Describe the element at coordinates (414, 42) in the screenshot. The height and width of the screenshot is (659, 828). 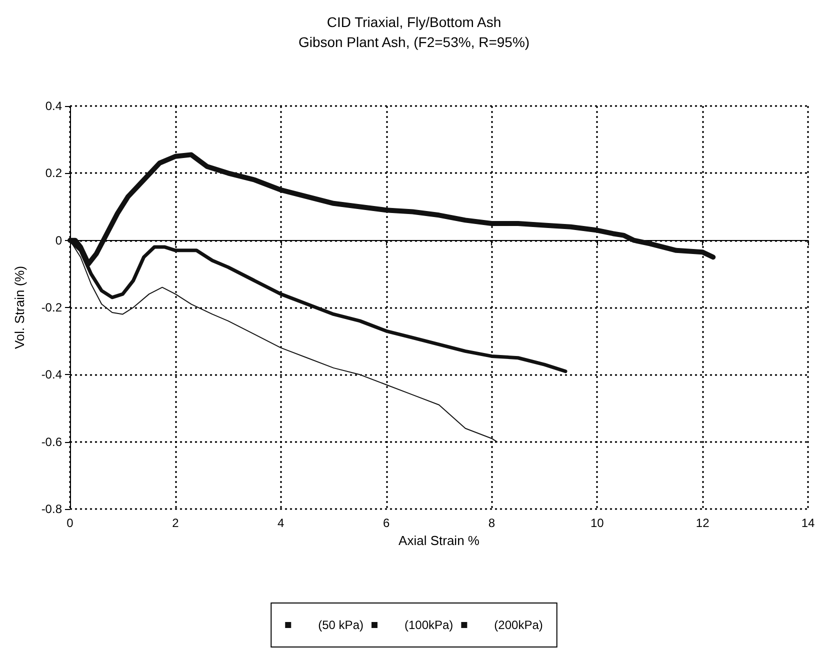
I see `chart-subtitle: Gibson Plant Ash, (F2=53%, R=95%)` at that location.